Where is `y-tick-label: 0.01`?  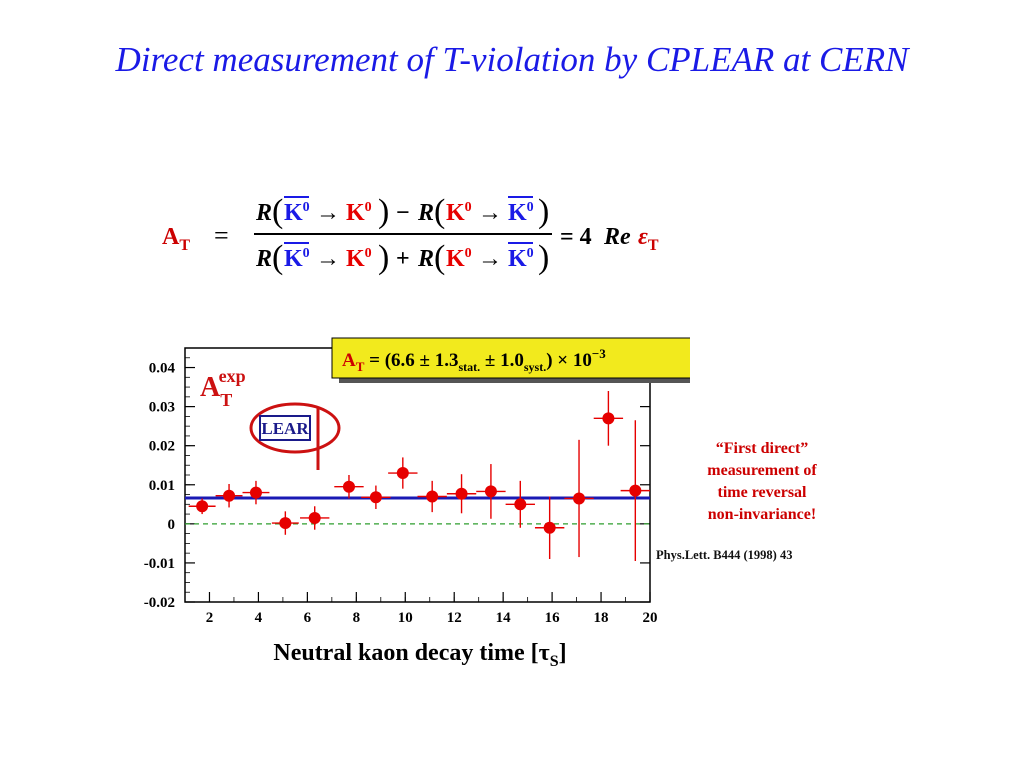
y-tick-label: 0.01 is located at coordinates (162, 486).